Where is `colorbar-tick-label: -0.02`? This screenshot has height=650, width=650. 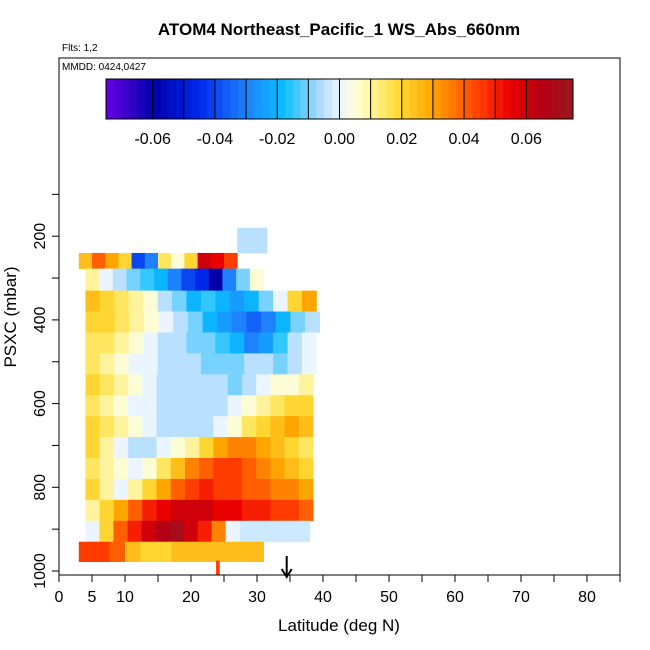
colorbar-tick-label: -0.02 is located at coordinates (277, 139).